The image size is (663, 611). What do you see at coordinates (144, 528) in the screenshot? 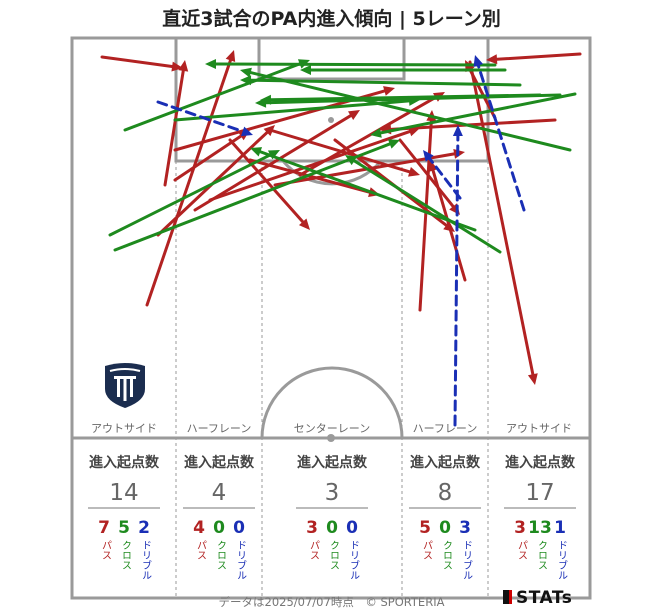
I see `dribble-count: 2` at bounding box center [144, 528].